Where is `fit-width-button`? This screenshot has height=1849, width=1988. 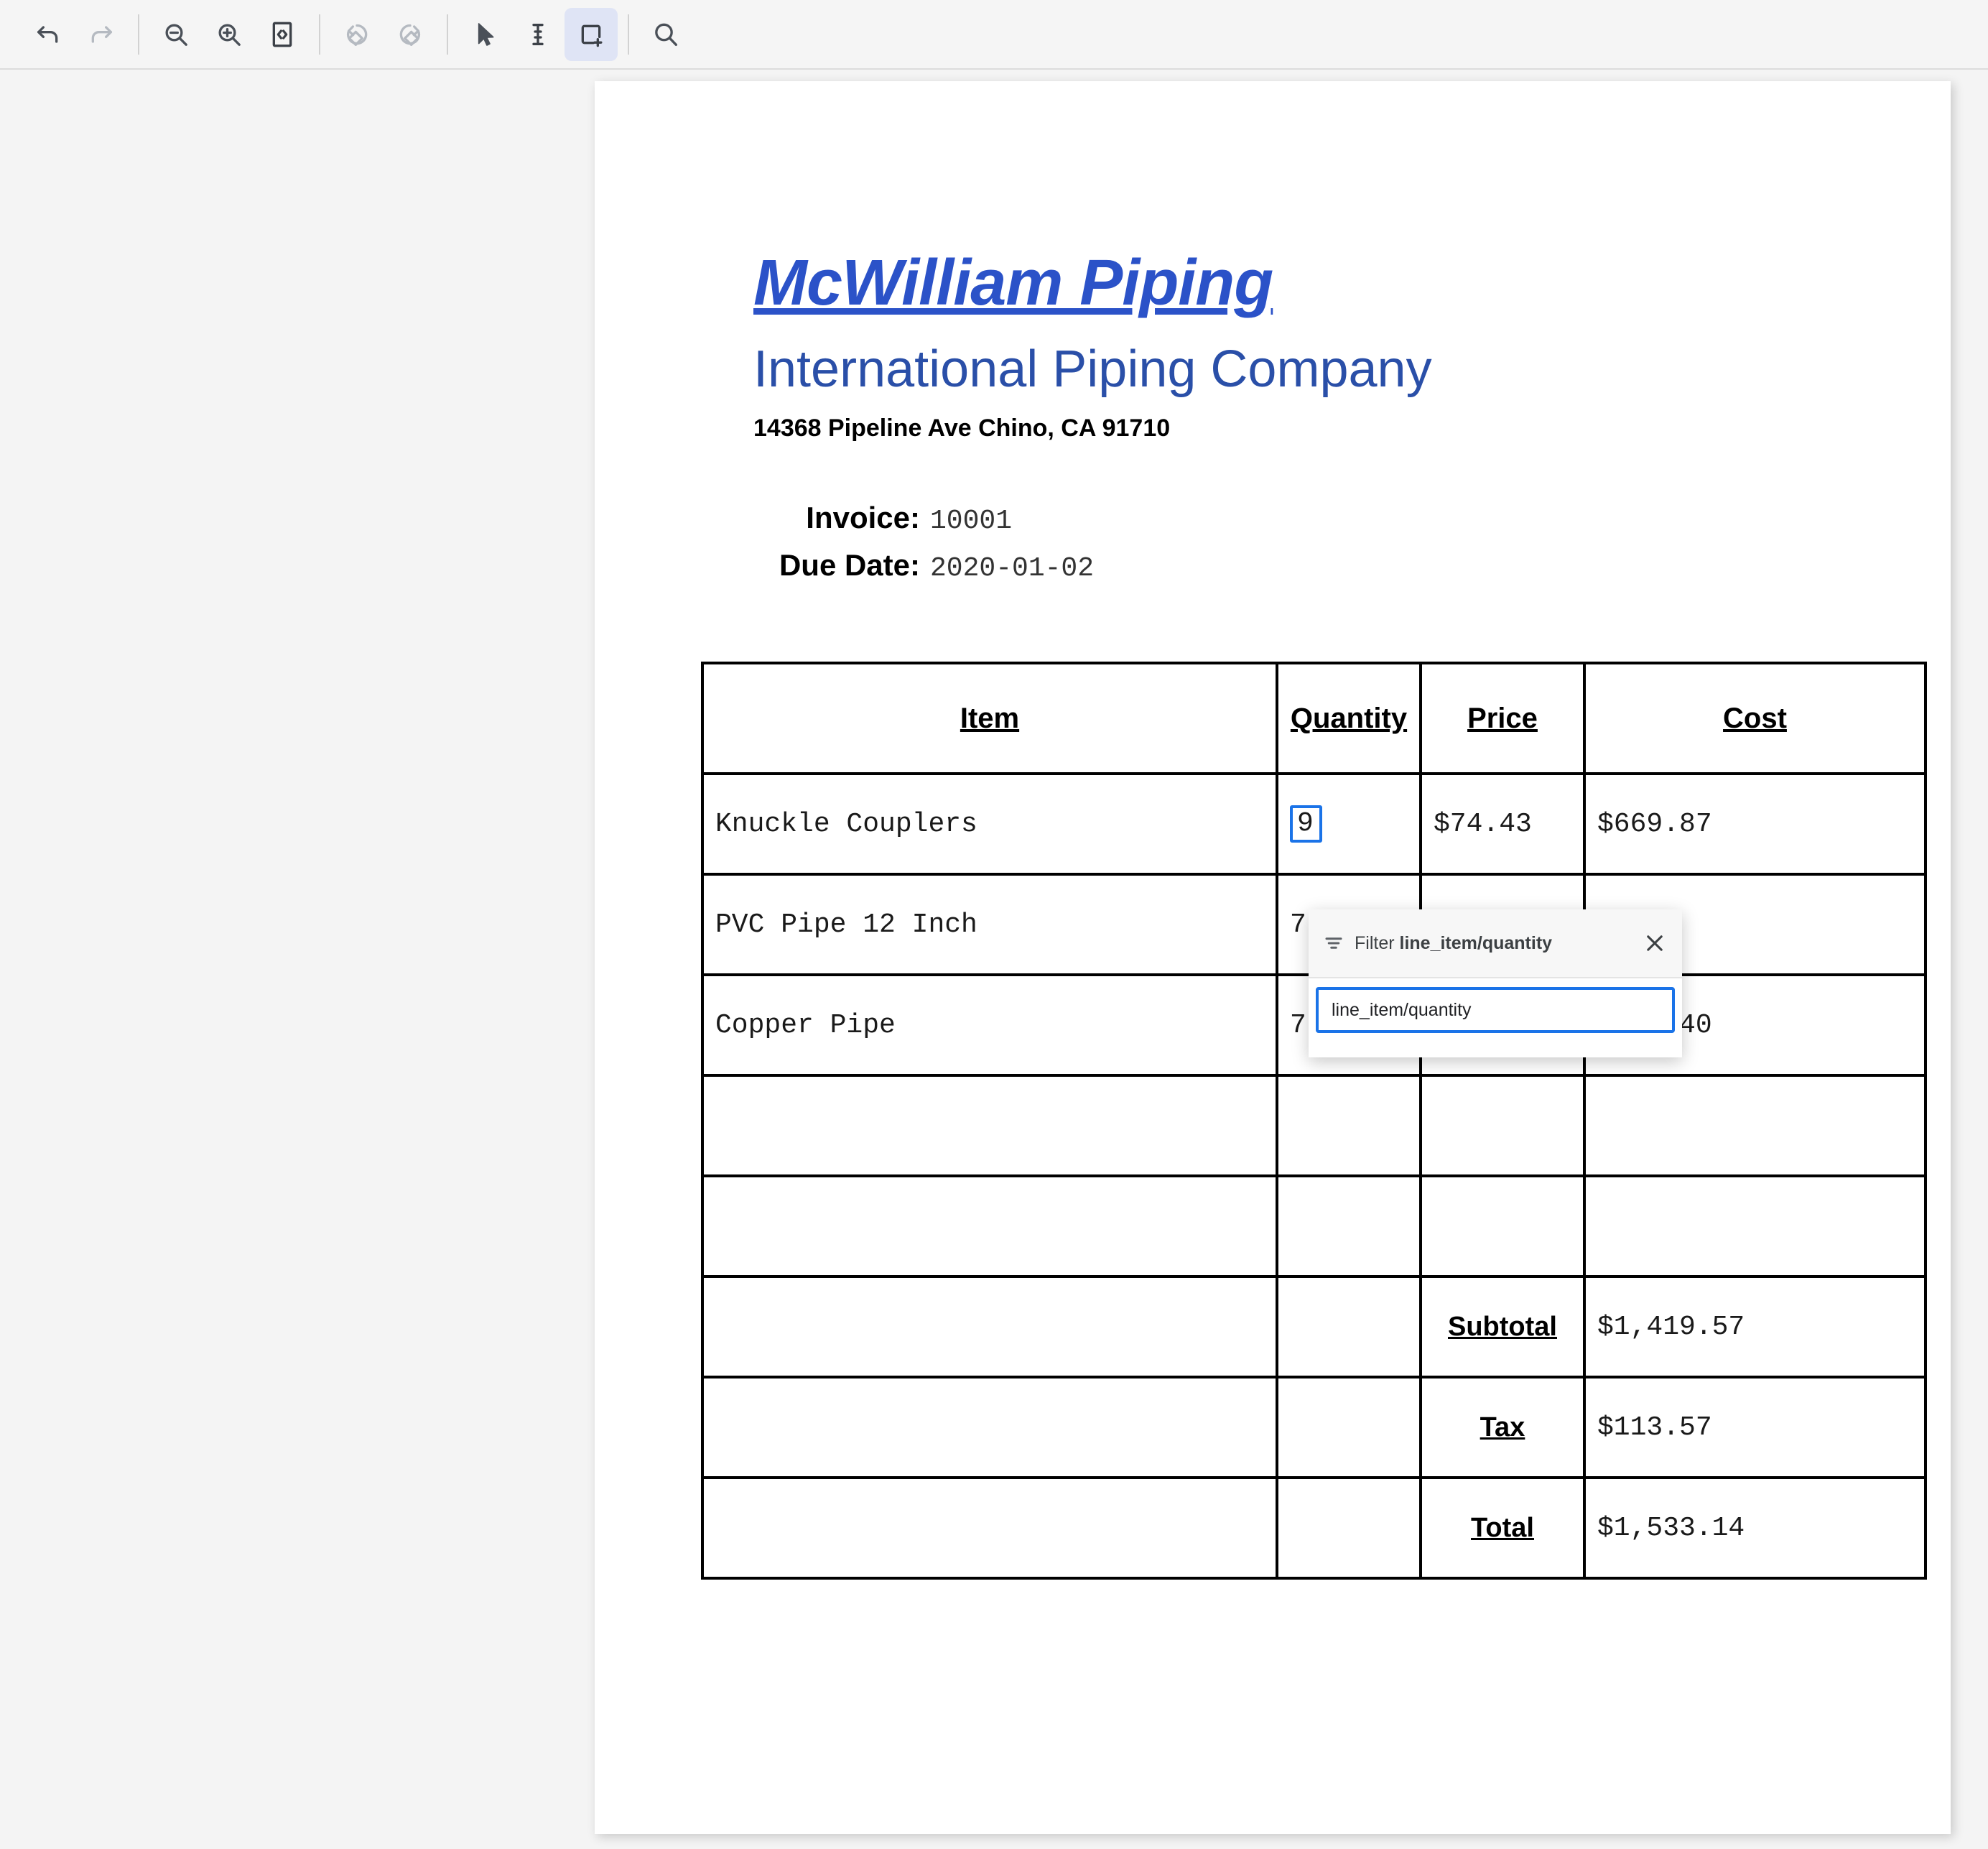 fit-width-button is located at coordinates (283, 34).